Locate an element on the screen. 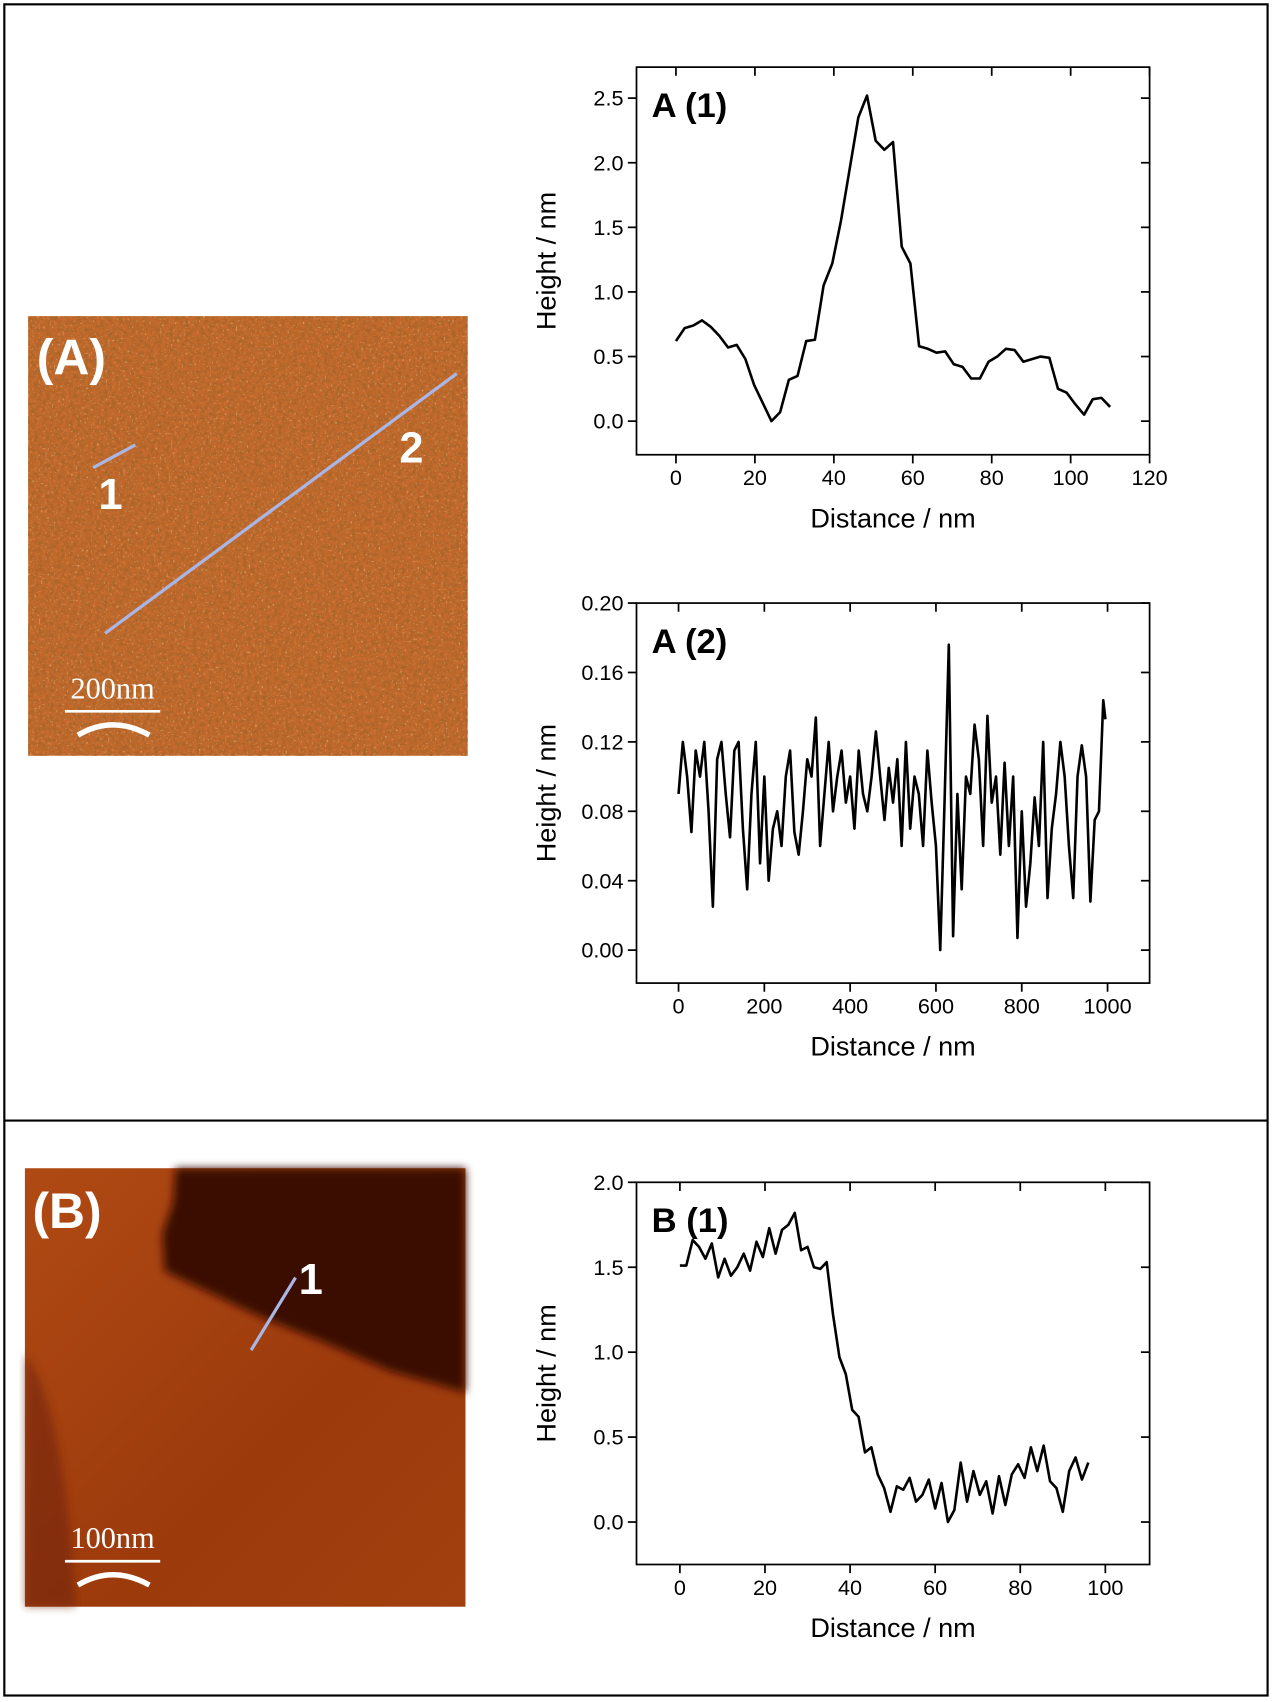 The width and height of the screenshot is (1273, 1702). panel-title: B (1) is located at coordinates (690, 1221).